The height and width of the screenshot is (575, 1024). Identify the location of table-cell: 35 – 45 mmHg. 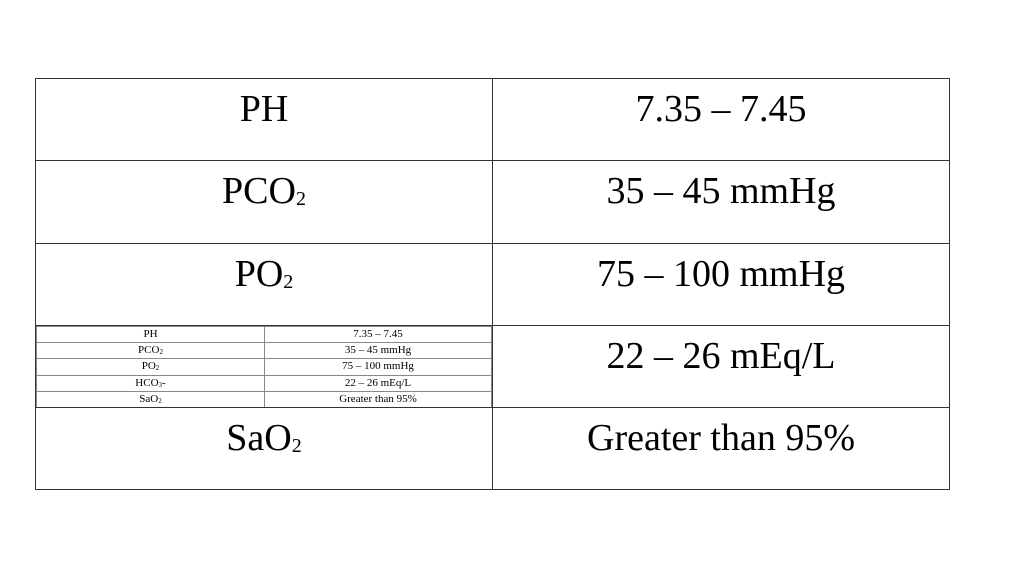
(721, 202).